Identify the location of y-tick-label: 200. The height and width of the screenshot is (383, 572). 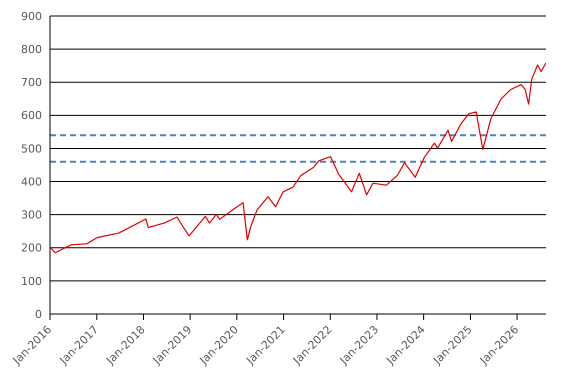
(31, 248).